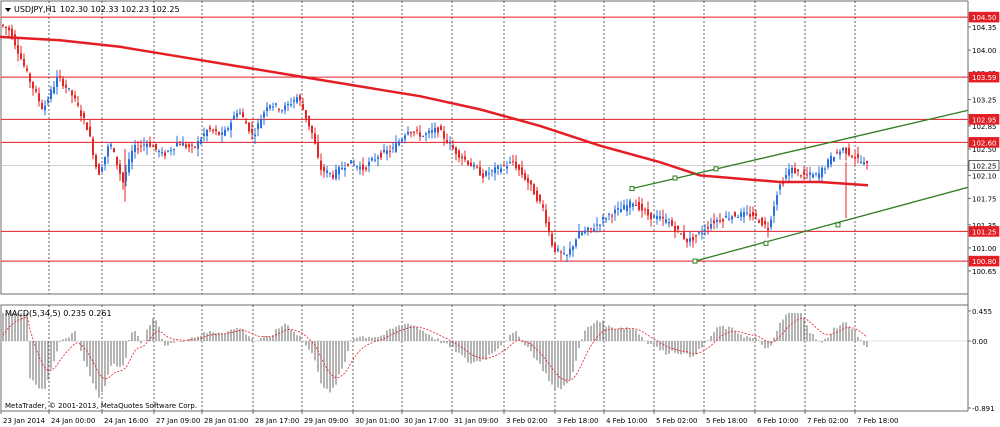  Describe the element at coordinates (8, 10) in the screenshot. I see `header-dropdown-icon` at that location.